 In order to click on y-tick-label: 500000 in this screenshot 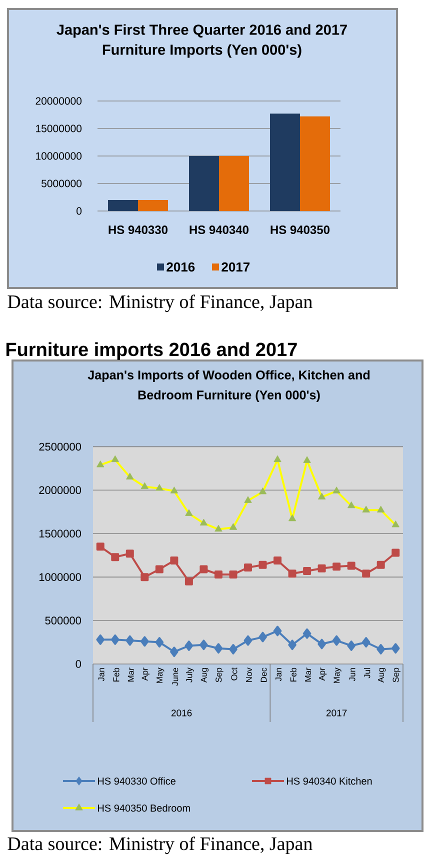, I will do `click(63, 620)`.